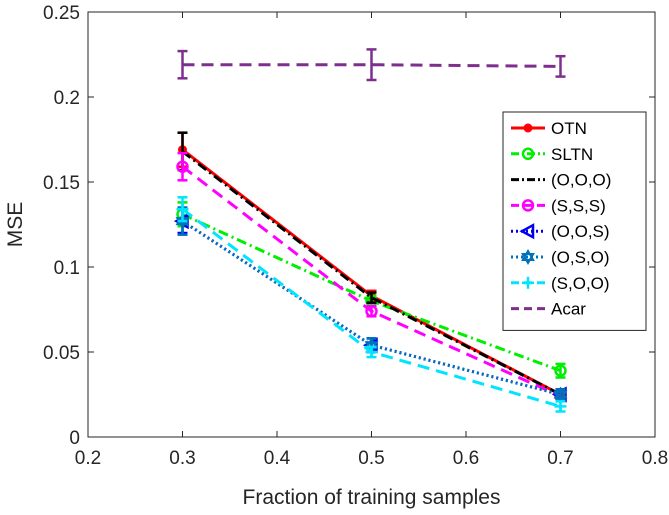 The width and height of the screenshot is (669, 515). Describe the element at coordinates (277, 458) in the screenshot. I see `x-tick-label: 0.4` at that location.